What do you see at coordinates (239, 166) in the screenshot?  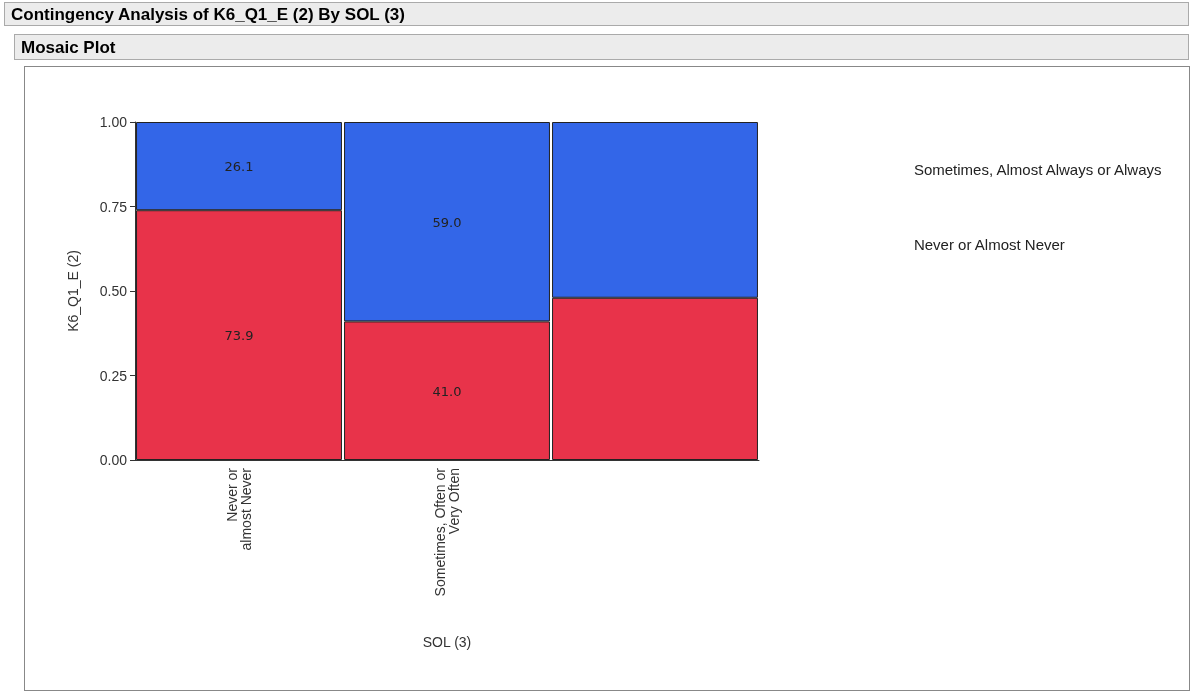 I see `annotation: 26.1` at bounding box center [239, 166].